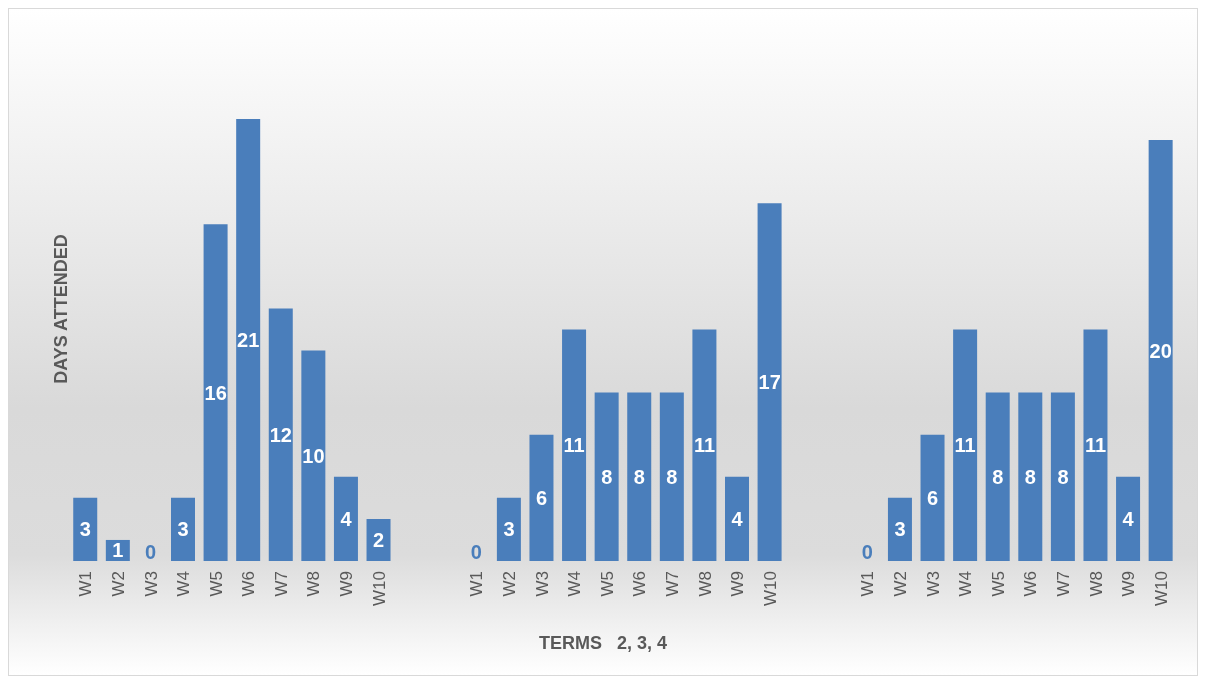  I want to click on data-label: 10, so click(313, 455).